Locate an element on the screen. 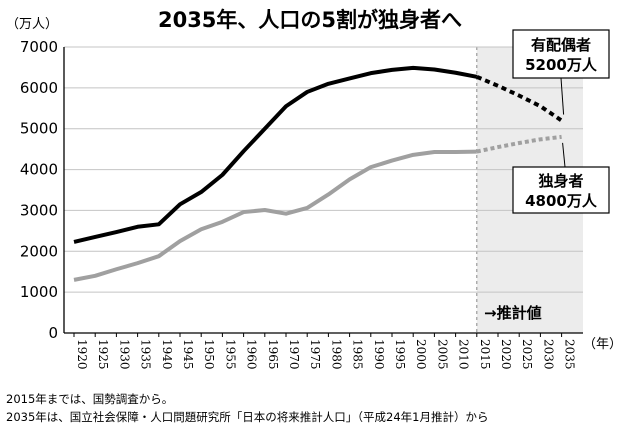  x-tick-label: 1920 is located at coordinates (82, 354).